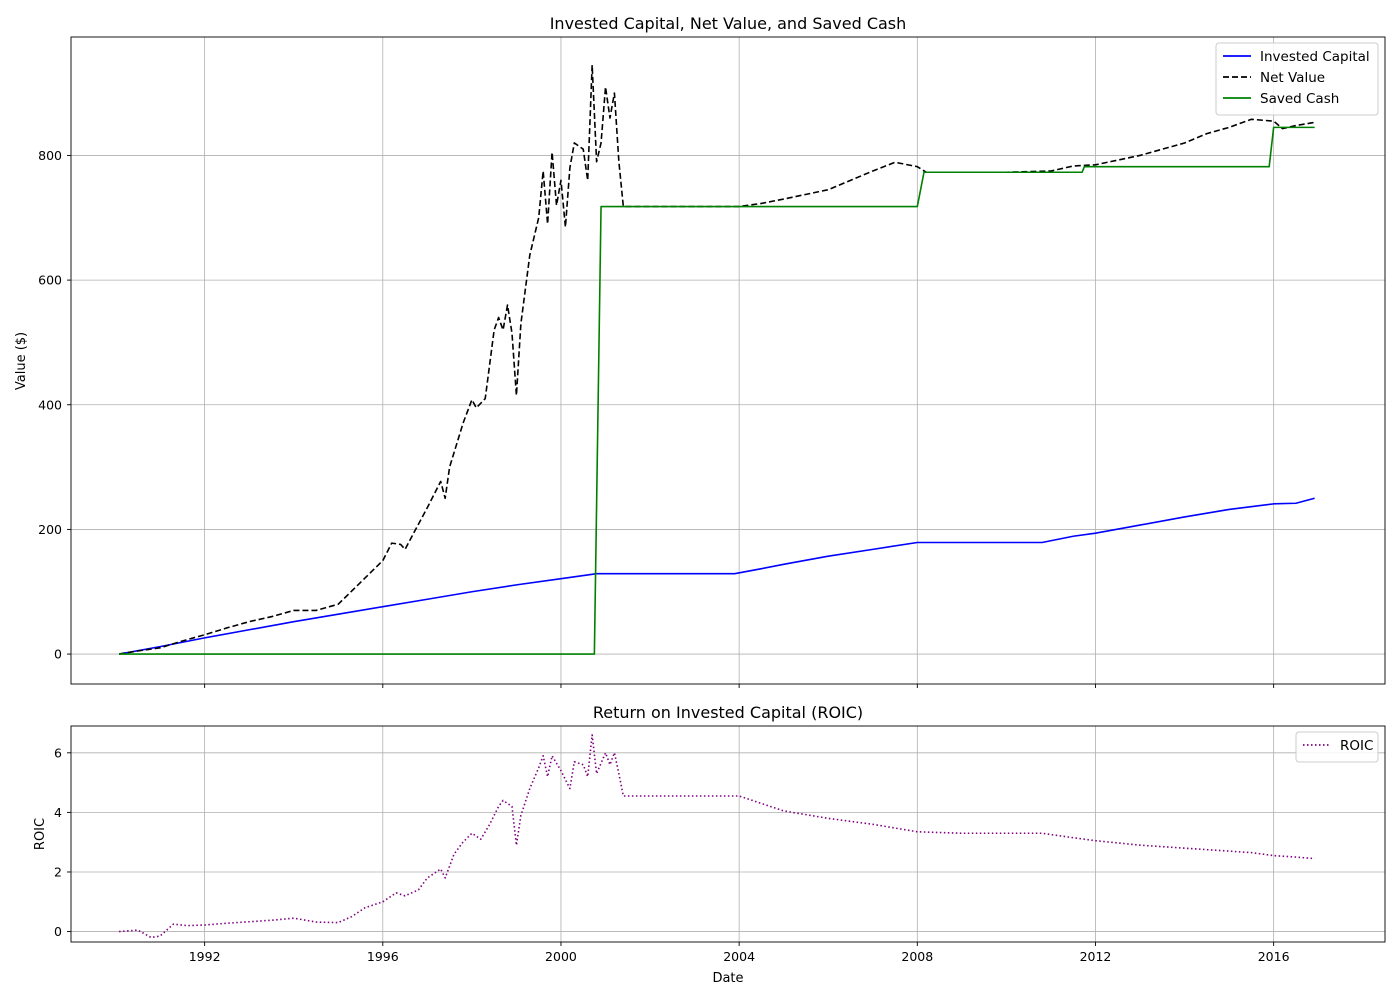 The height and width of the screenshot is (1000, 1400). I want to click on legend-entry: Invested Capital, so click(1315, 57).